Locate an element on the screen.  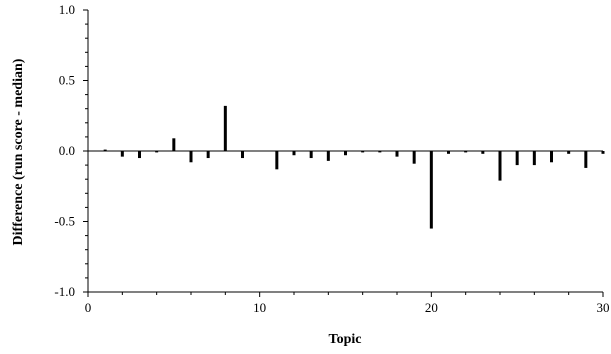
y-tick-label: -1.0 is located at coordinates (64, 291).